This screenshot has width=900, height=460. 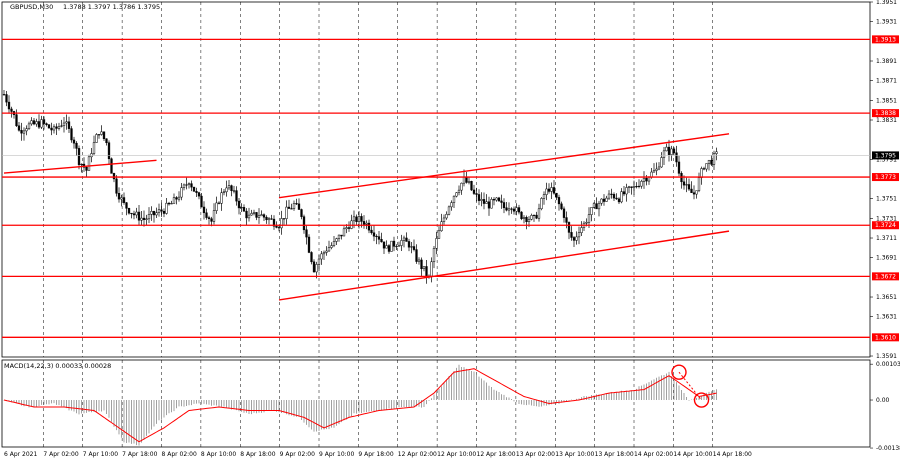 I want to click on x-tick-label: 9 Apr 02:00, so click(x=297, y=454).